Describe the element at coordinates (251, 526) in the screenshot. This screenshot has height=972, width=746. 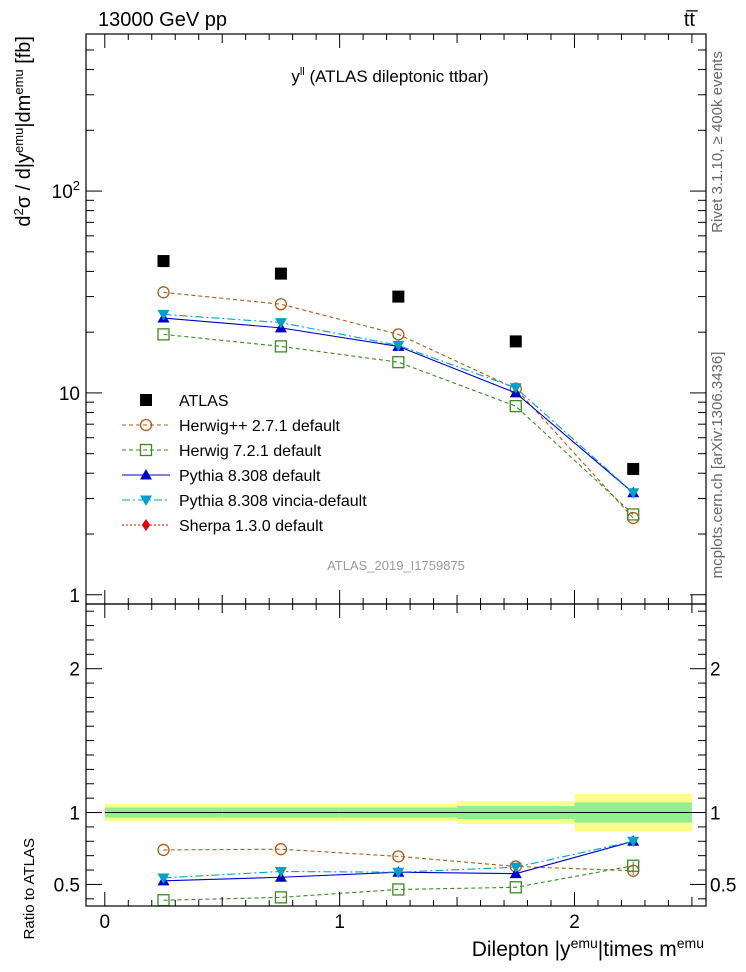
I see `legend-label-sherpa-1-3-0-default: Sherpa 1.3.0 default` at that location.